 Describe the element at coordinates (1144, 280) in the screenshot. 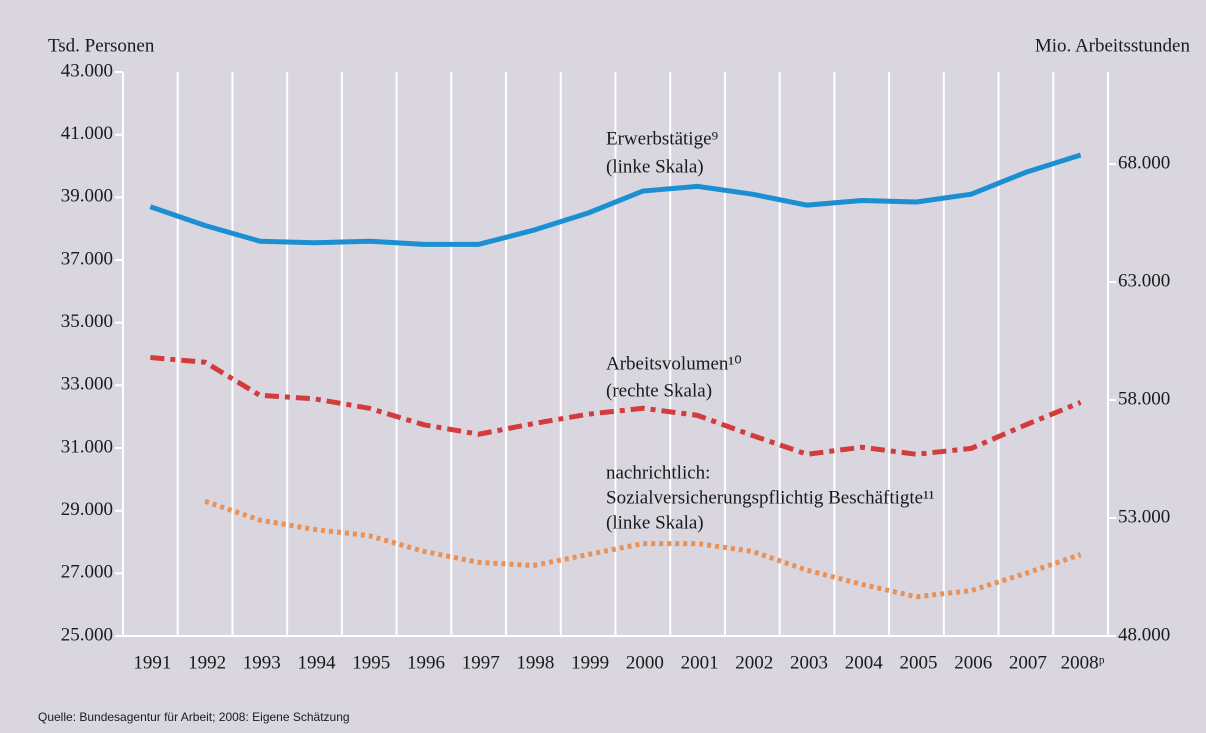

I see `y2-tick-label: 63.000` at that location.